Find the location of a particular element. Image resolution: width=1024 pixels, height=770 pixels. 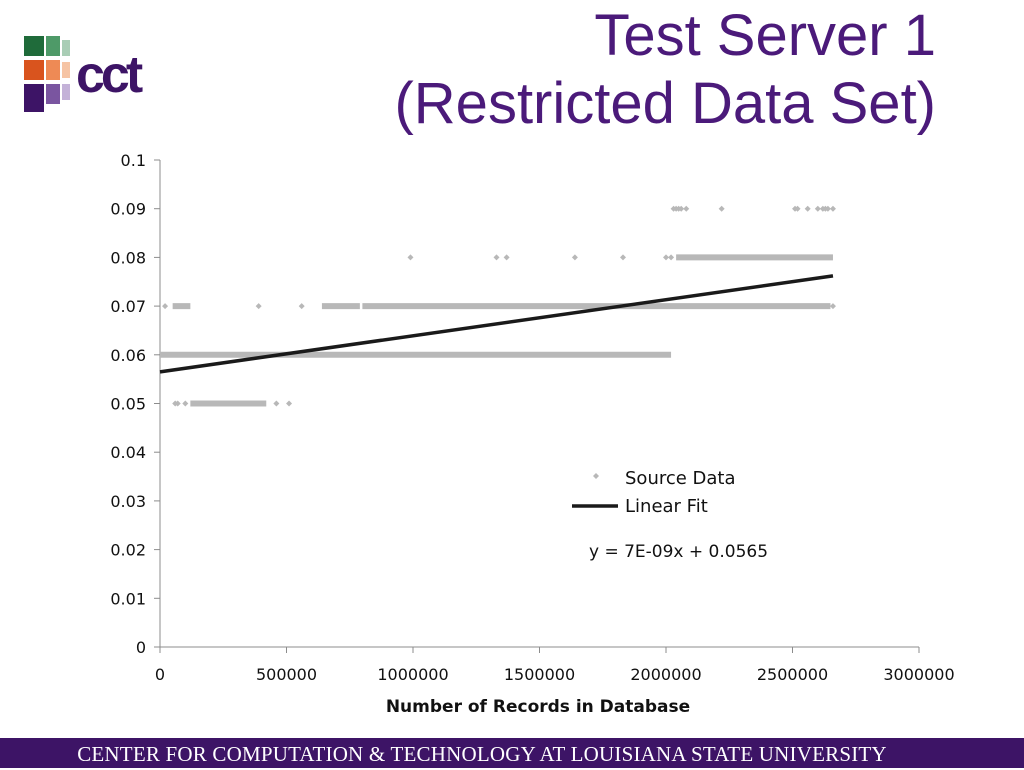

legend-source-marker is located at coordinates (596, 476).